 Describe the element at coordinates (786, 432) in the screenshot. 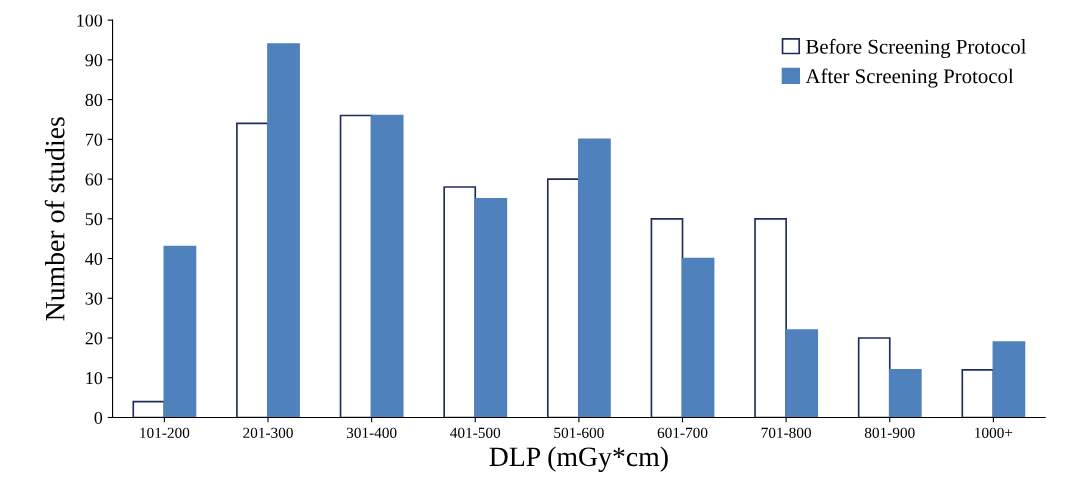

I see `x-tick-label: 701-800` at that location.